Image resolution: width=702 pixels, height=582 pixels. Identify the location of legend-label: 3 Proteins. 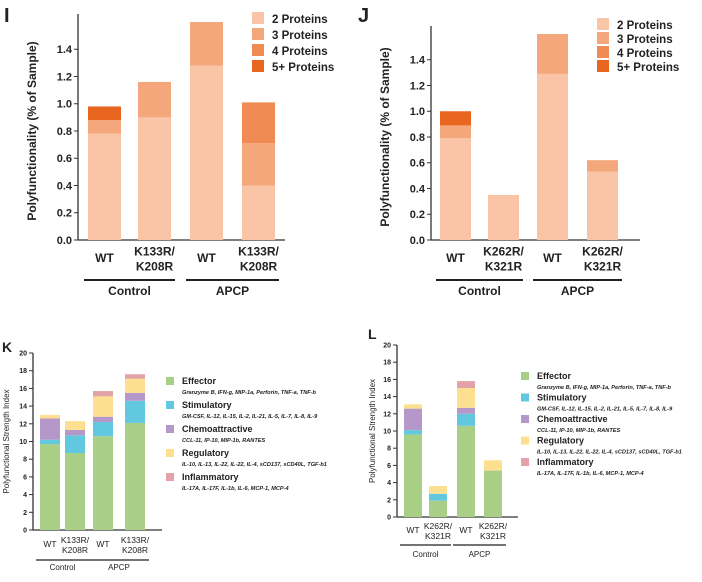
(645, 40).